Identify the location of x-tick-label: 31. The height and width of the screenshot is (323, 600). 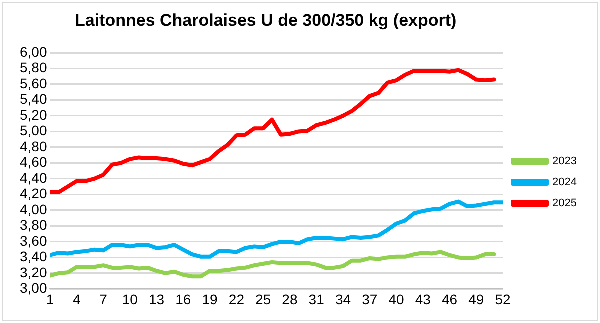
(316, 299).